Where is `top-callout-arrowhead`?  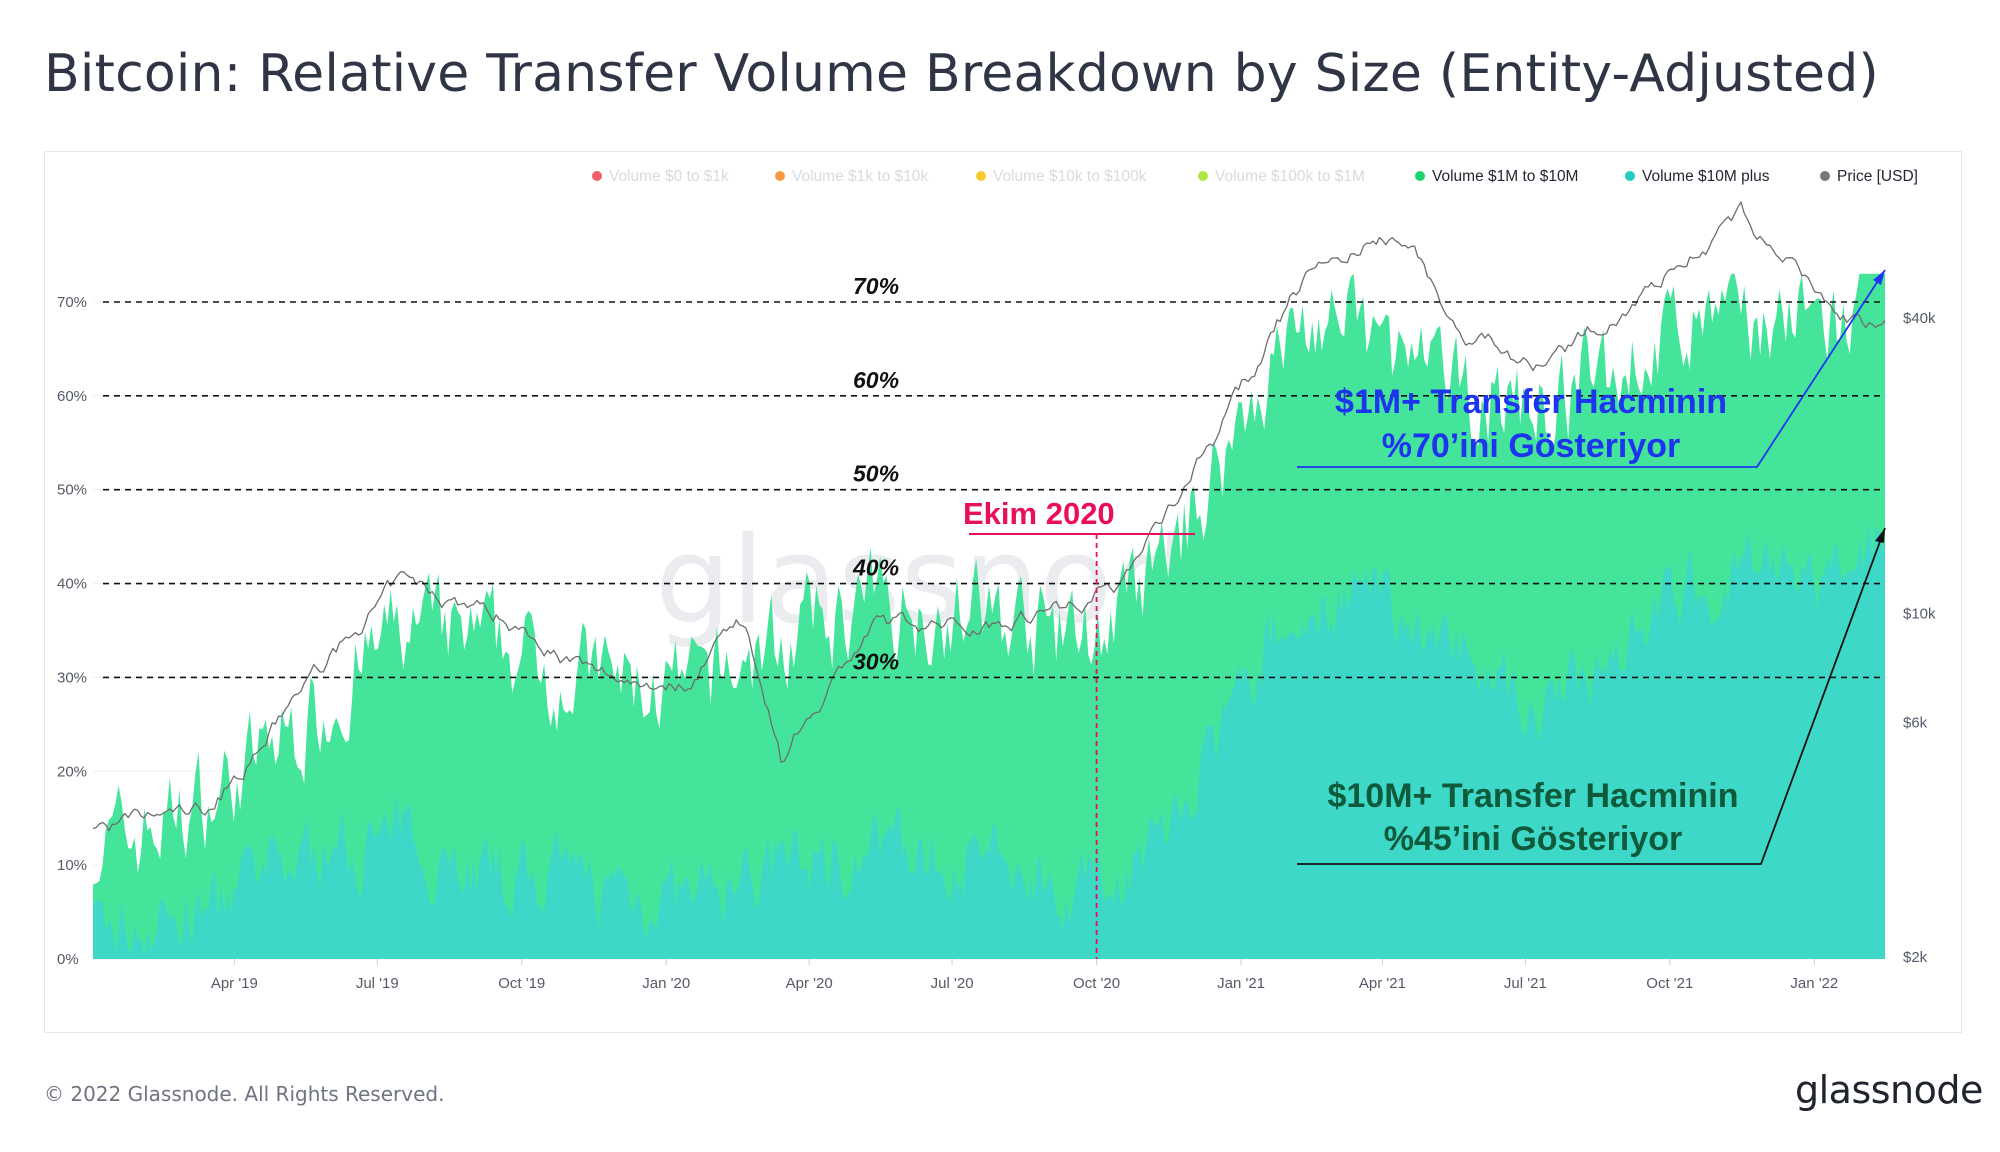
top-callout-arrowhead is located at coordinates (1879, 277).